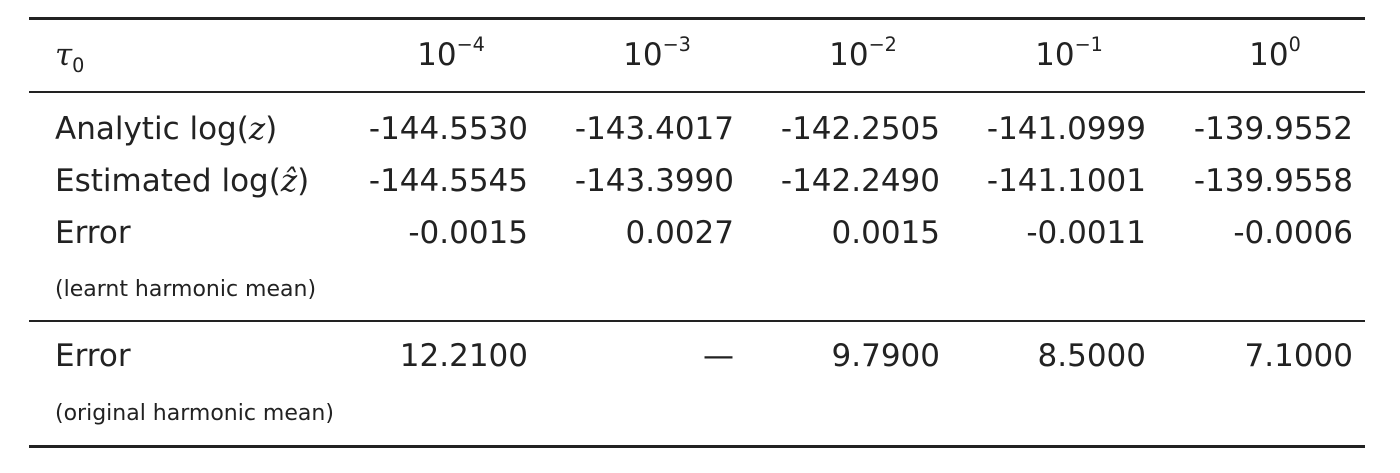  I want to click on tau-subscript: 0, so click(78, 66).